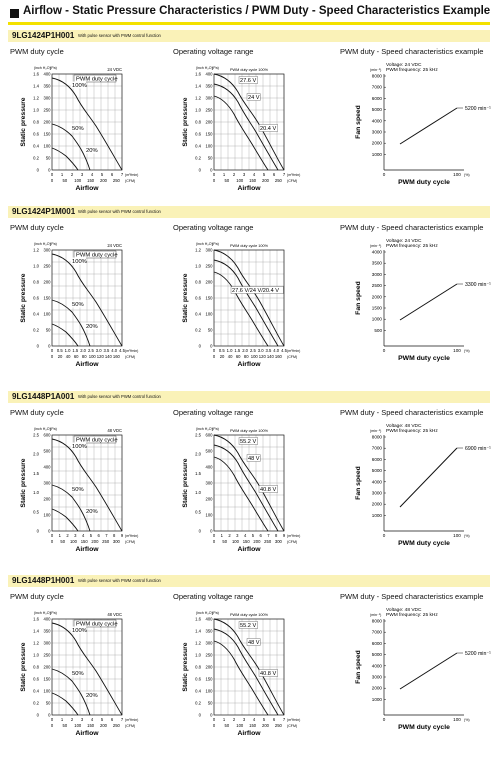 The height and width of the screenshot is (761, 498). I want to click on x-end-tick: 100, so click(457, 174).